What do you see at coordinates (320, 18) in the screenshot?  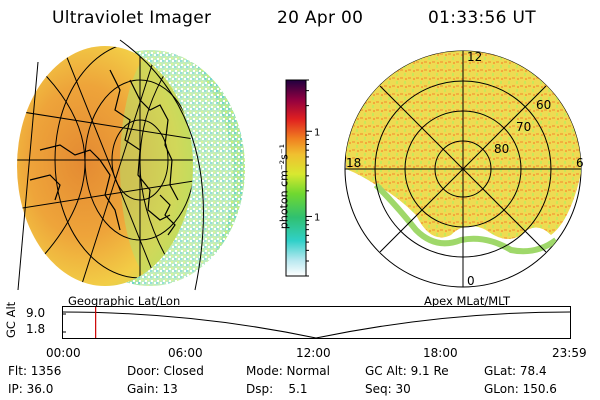 I see `header-date: 20 Apr 00` at bounding box center [320, 18].